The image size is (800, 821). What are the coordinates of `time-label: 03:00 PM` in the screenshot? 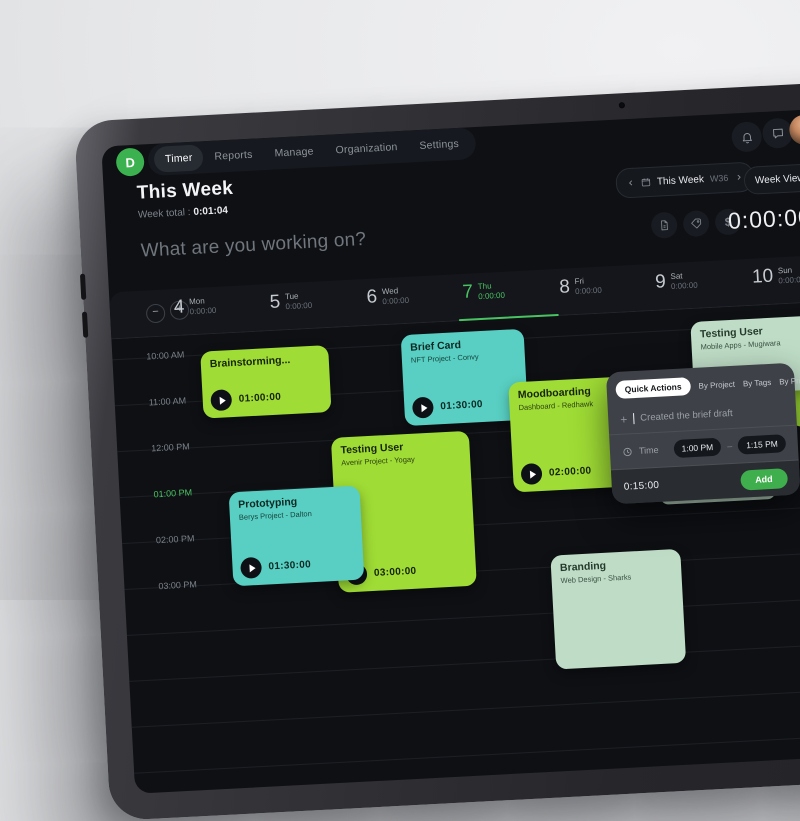 It's located at (178, 585).